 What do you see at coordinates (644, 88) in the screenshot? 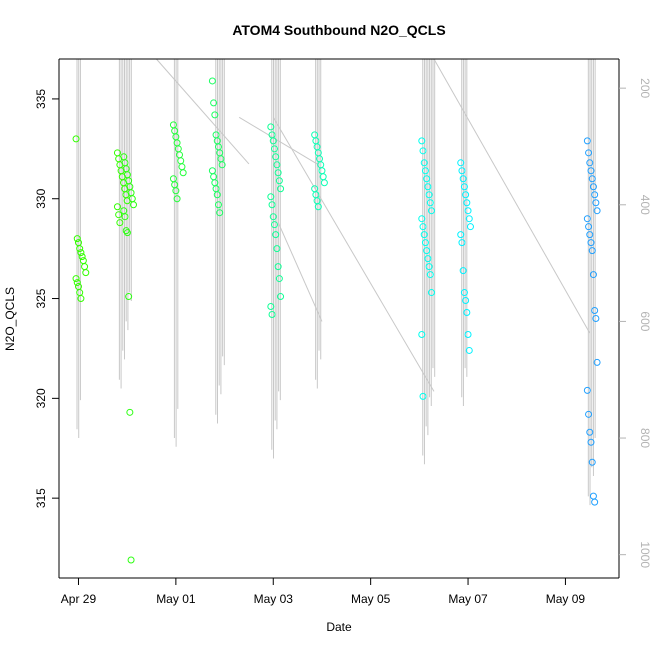
I see `y2-tick-label: 200` at bounding box center [644, 88].